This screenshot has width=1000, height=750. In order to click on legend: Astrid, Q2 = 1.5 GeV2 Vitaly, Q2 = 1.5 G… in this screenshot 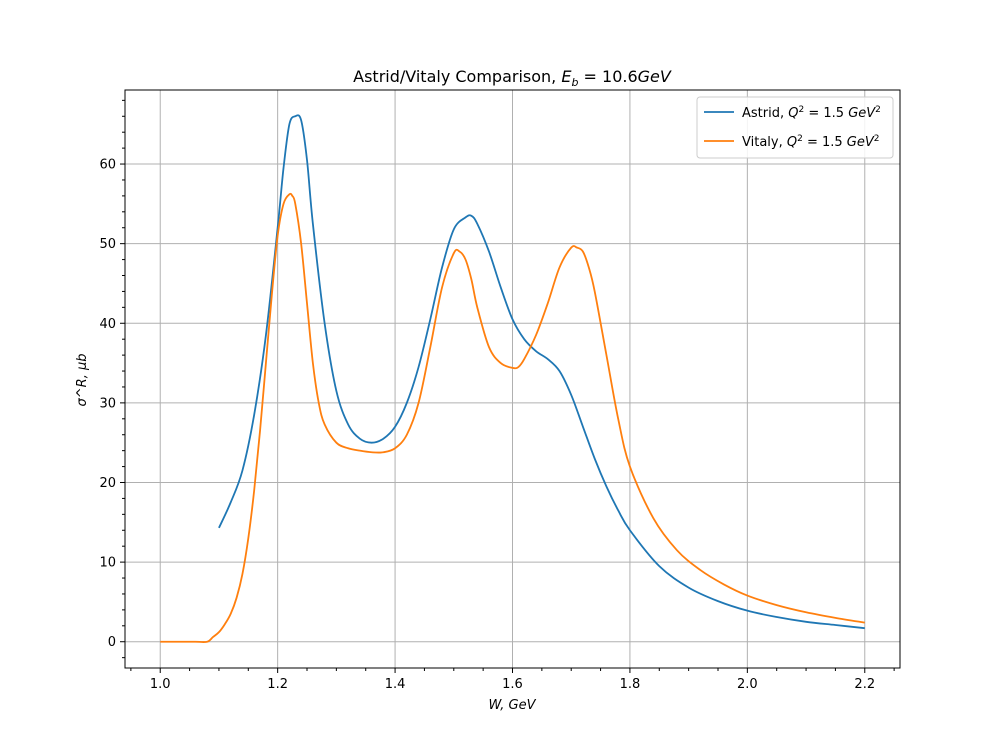, I will do `click(795, 127)`.